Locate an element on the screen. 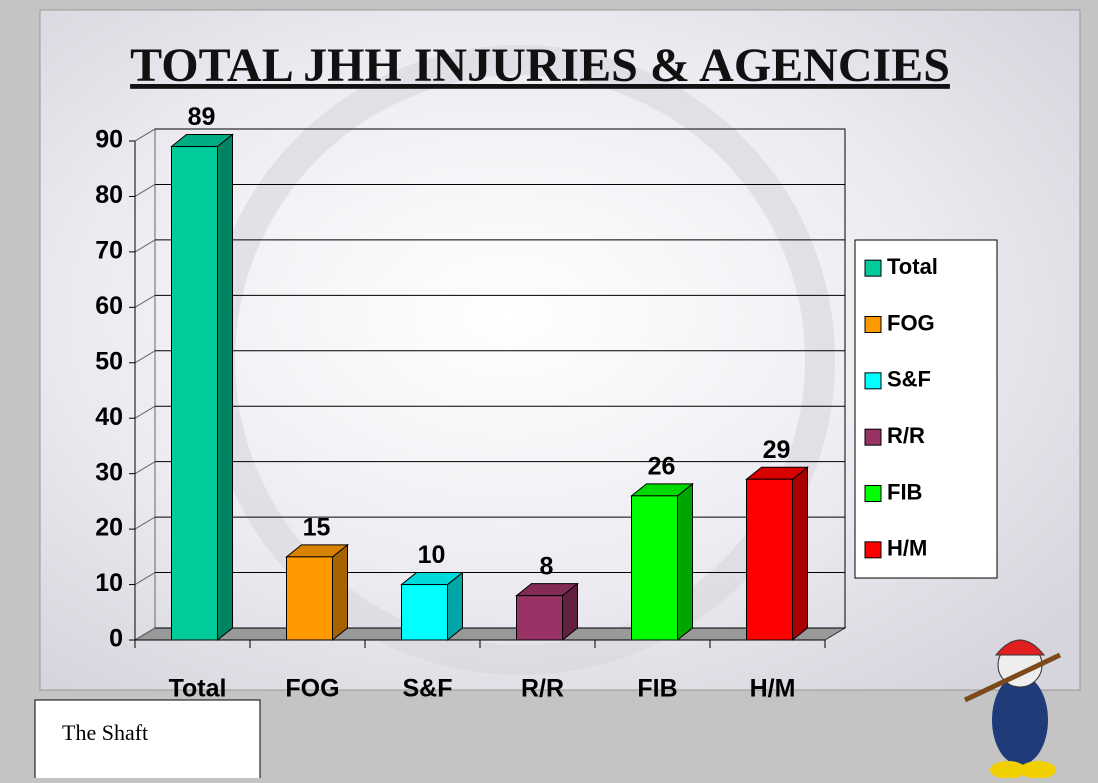 Image resolution: width=1098 pixels, height=783 pixels. y-tick-label: 40 is located at coordinates (109, 417).